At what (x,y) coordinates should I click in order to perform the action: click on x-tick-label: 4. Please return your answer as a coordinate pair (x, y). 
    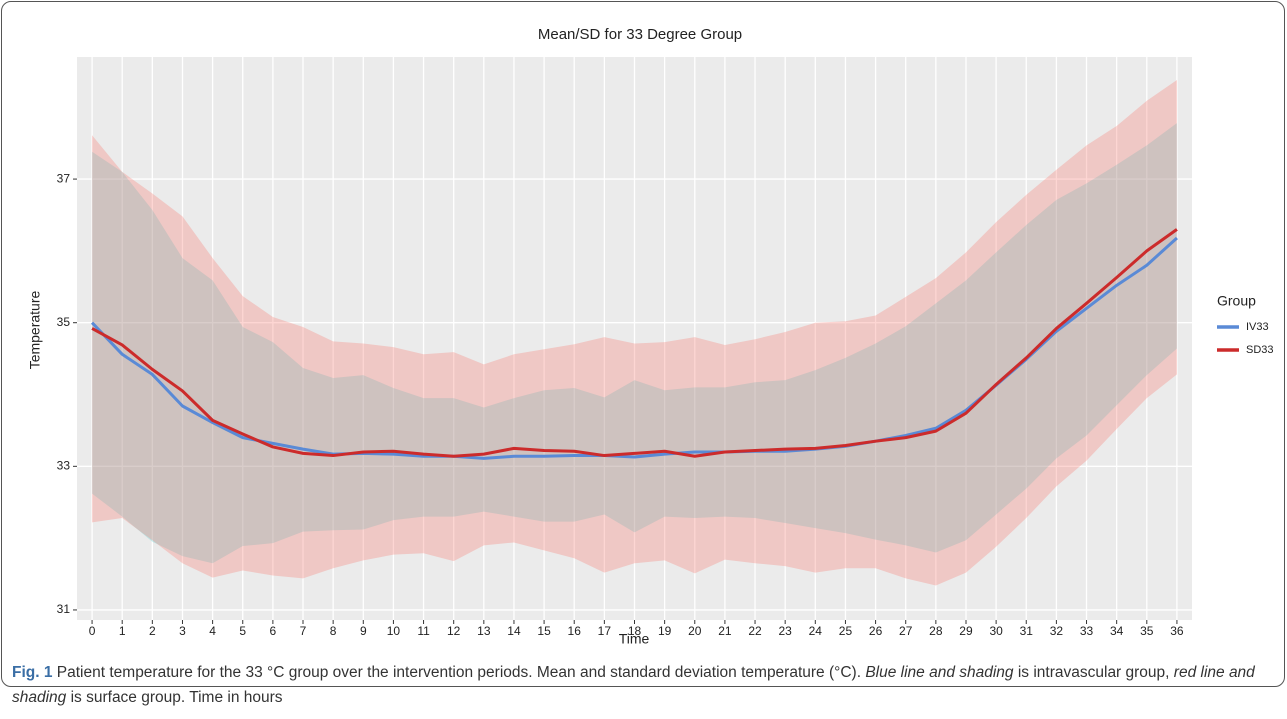
    Looking at the image, I should click on (212, 631).